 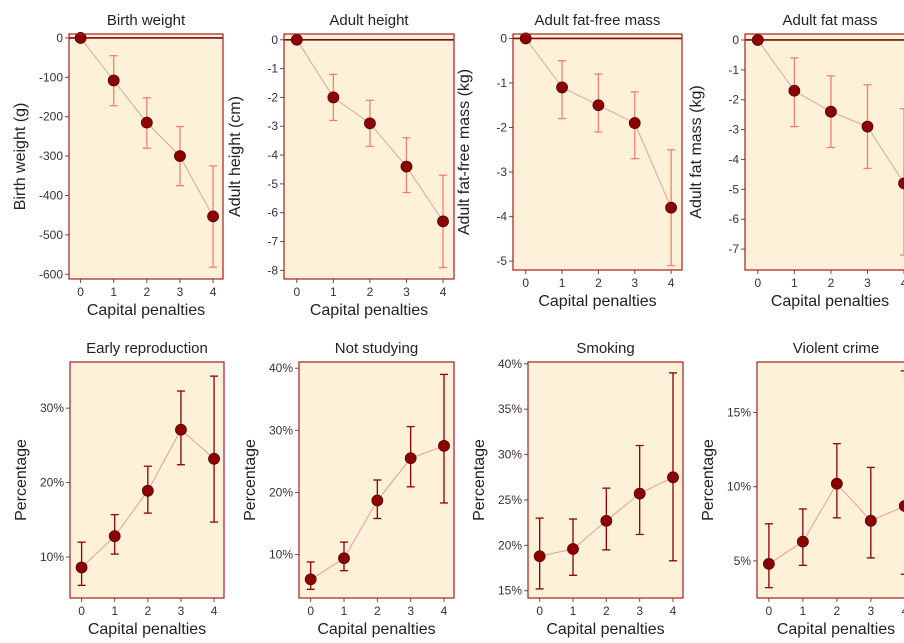 I want to click on y-tick-label: -300, so click(x=51, y=156).